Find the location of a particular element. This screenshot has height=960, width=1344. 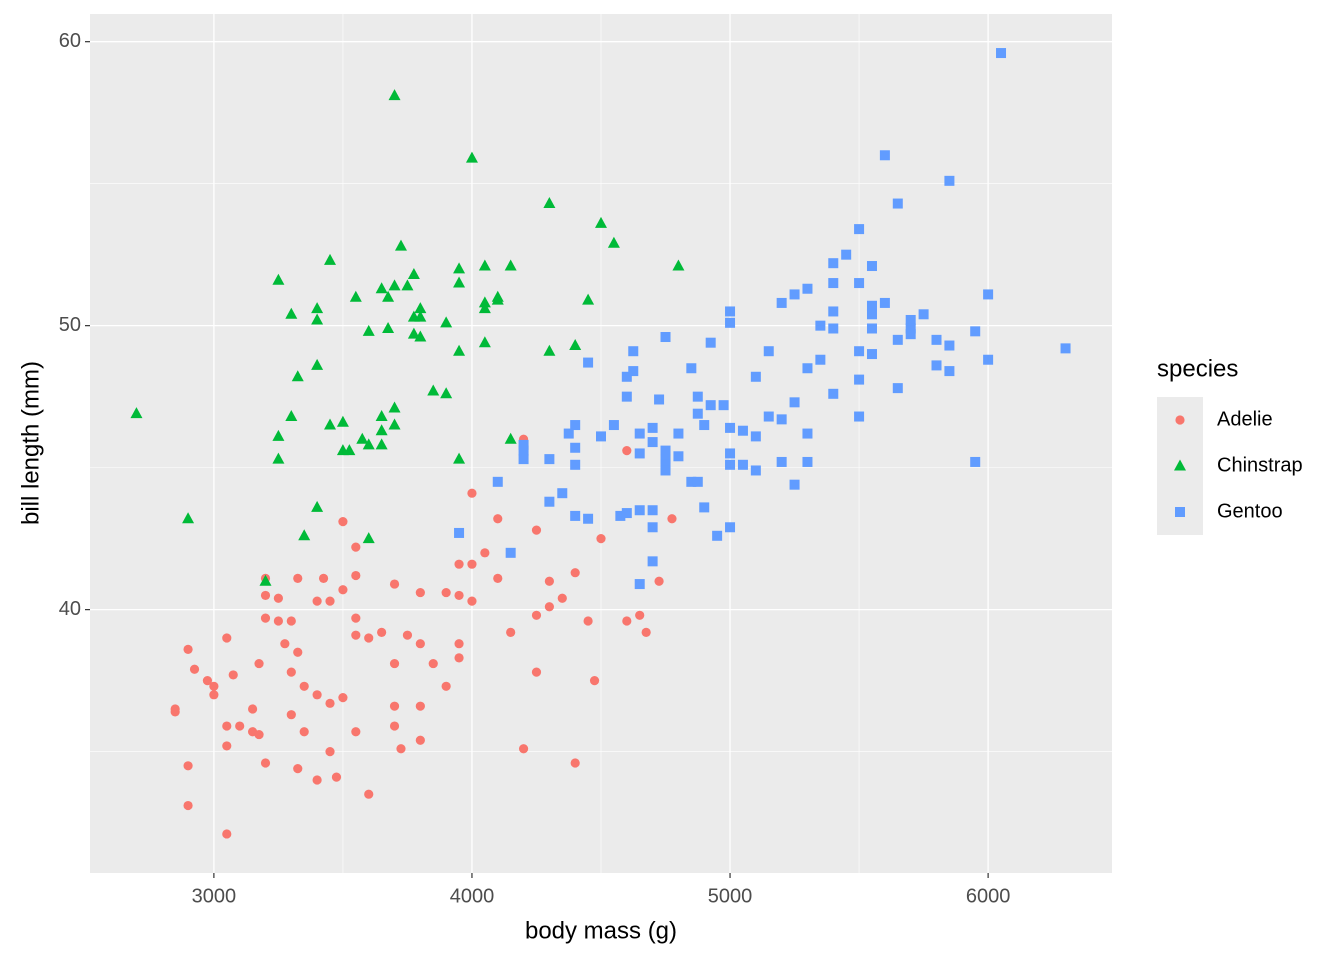

legend-label: Gentoo is located at coordinates (1250, 511).